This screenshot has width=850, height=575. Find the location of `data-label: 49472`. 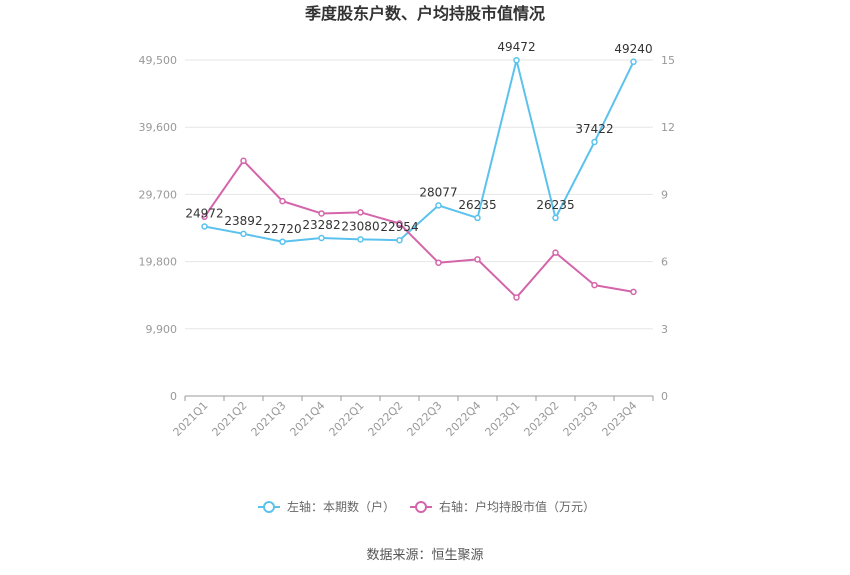

data-label: 49472 is located at coordinates (516, 47).